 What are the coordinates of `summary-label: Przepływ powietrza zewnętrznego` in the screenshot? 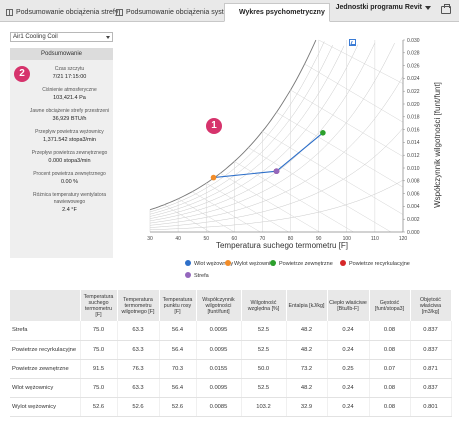 It's located at (69, 153).